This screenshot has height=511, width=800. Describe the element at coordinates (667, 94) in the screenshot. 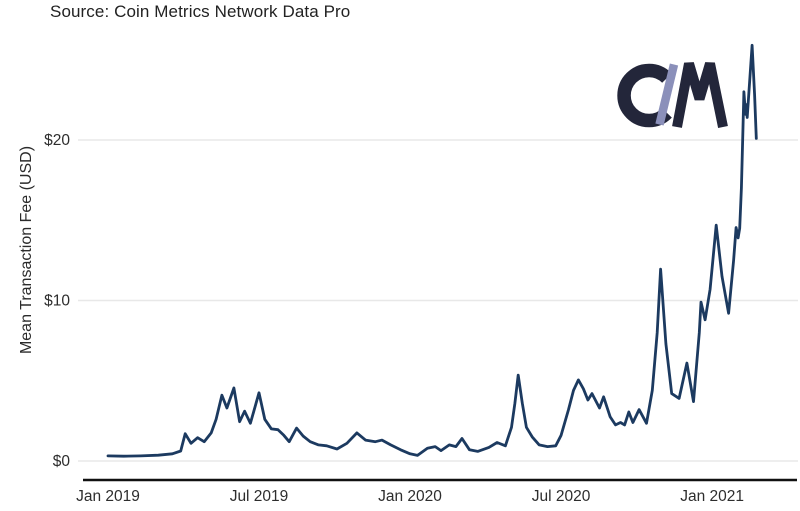

I see `logo-slash-icon` at that location.